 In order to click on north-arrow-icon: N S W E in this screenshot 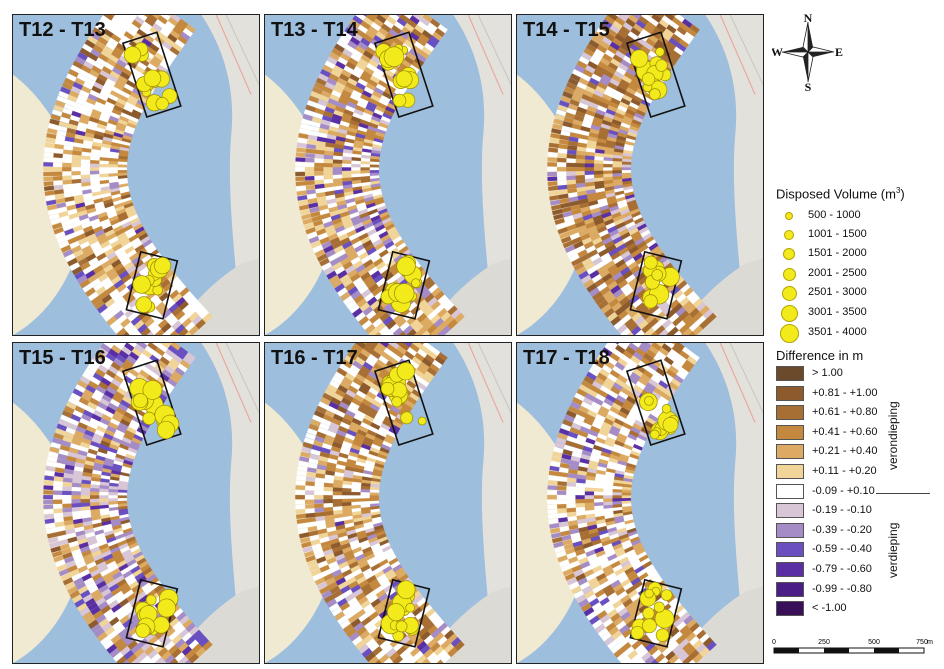, I will do `click(807, 52)`.